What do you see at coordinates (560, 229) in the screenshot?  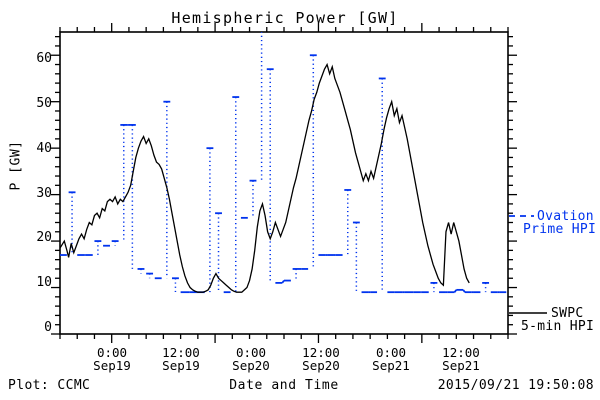 I see `legend-ovation-label-line2: Prime HPI` at bounding box center [560, 229].